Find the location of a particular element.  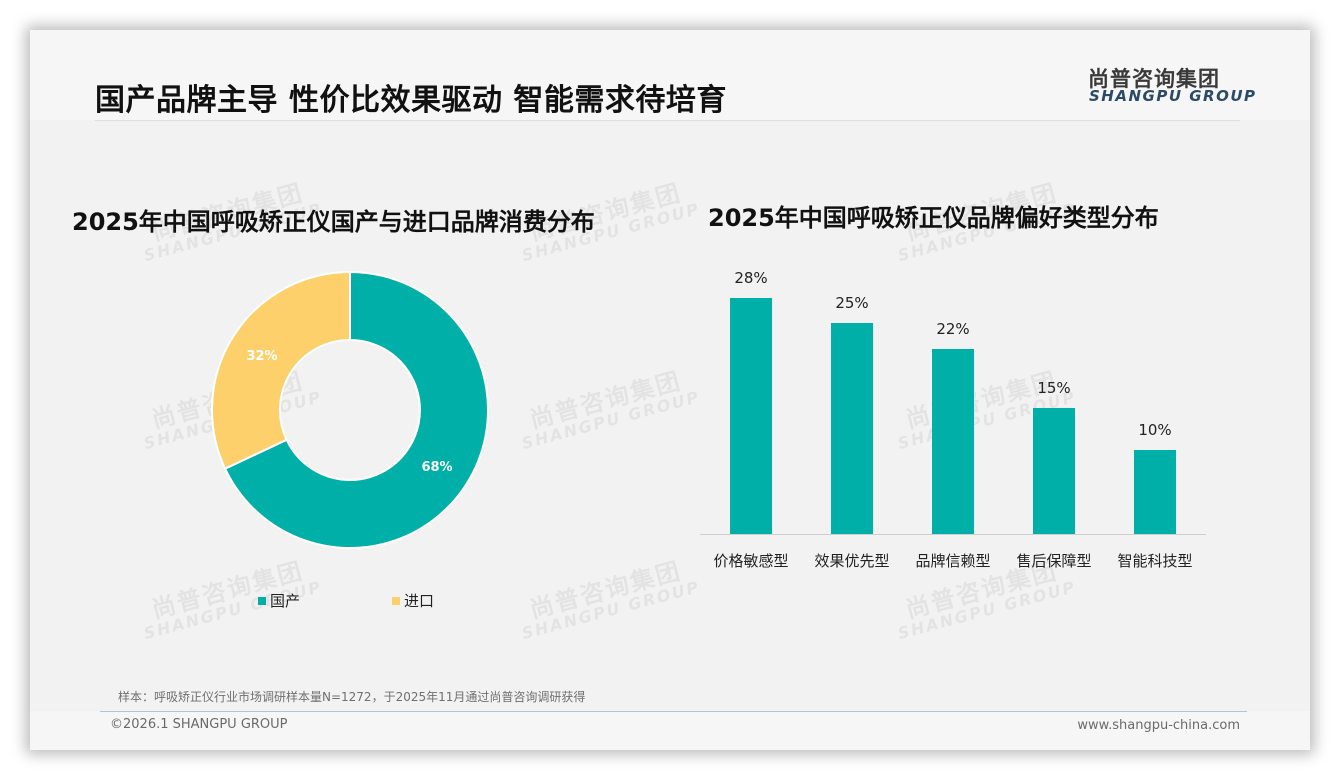

bar-chart-title: 2025年中国呼吸矫正仪品牌偏好类型分布 is located at coordinates (933, 218).